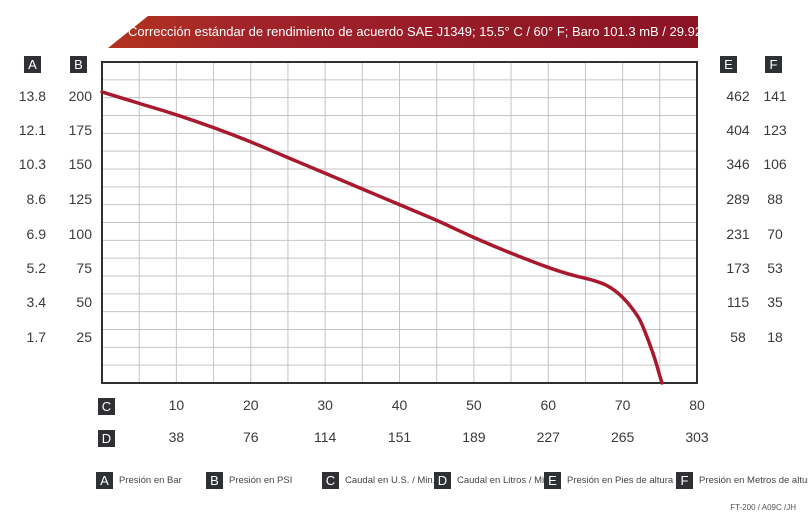  Describe the element at coordinates (775, 164) in the screenshot. I see `axis-f-tick-label: 106` at that location.